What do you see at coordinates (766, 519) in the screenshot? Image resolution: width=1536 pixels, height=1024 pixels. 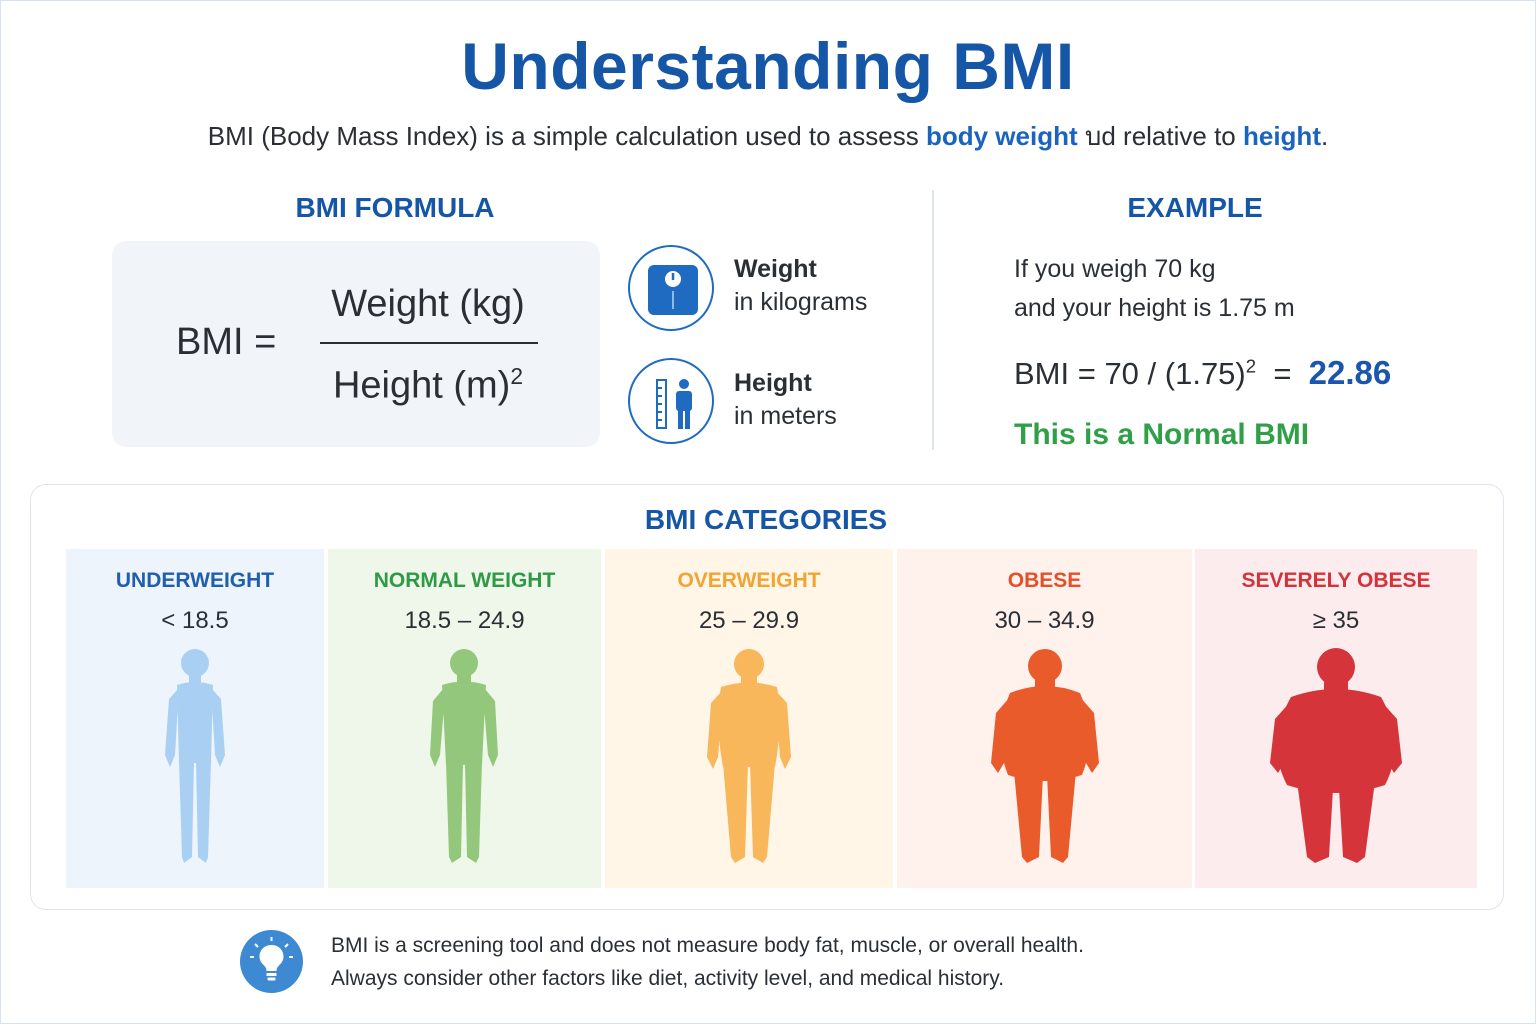 I see `categories-heading: BMI CATEGORIES` at bounding box center [766, 519].